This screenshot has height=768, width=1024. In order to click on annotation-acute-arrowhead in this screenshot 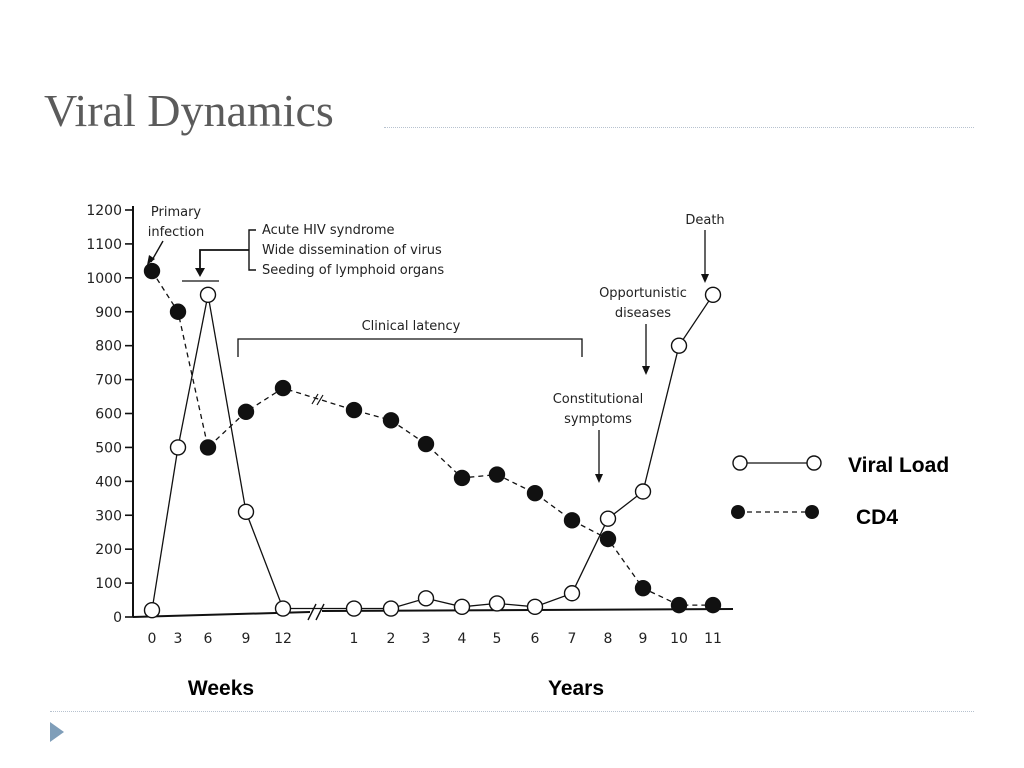, I will do `click(200, 272)`.